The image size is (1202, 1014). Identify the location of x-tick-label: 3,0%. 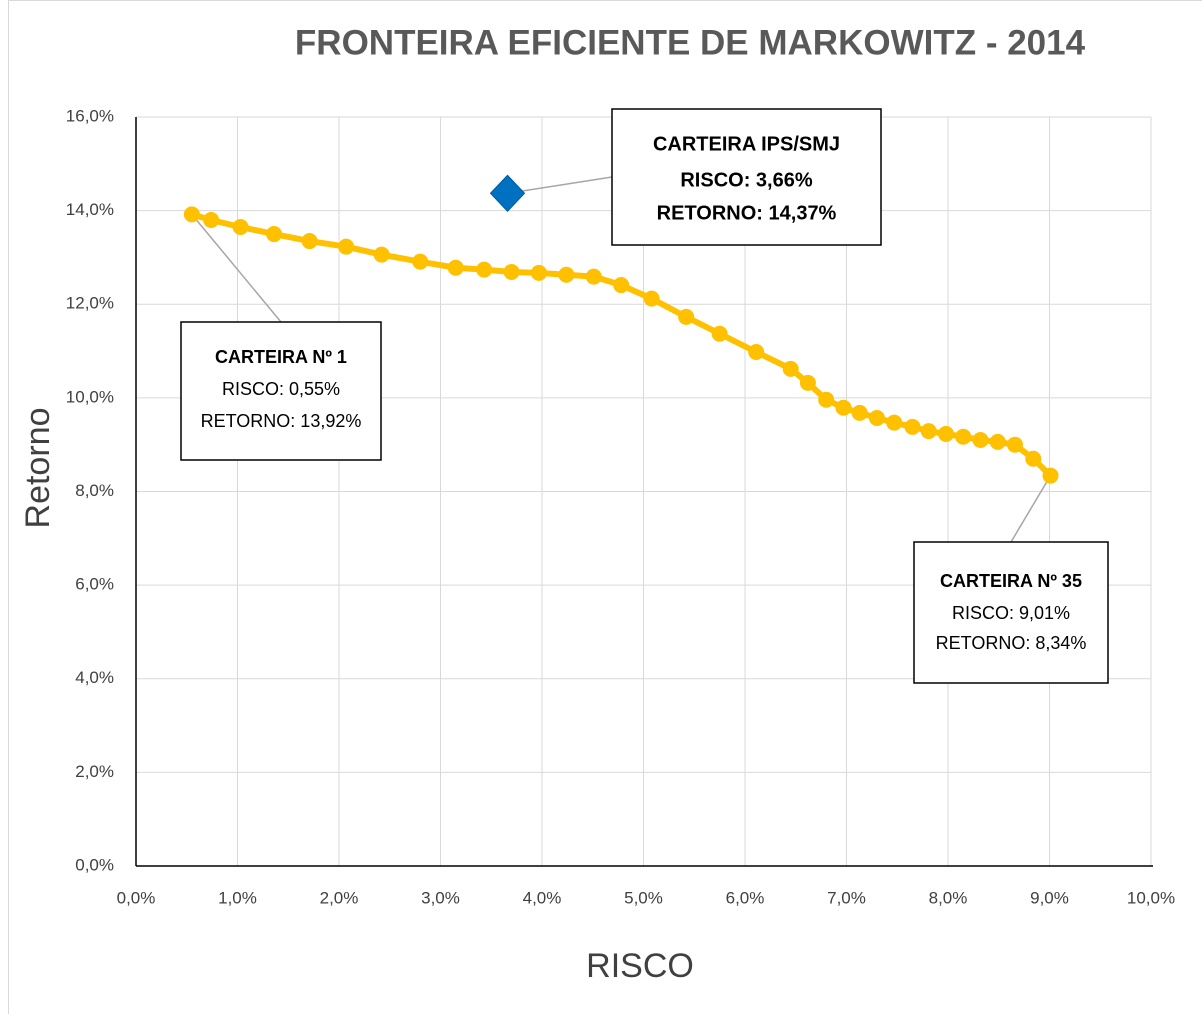
(440, 897).